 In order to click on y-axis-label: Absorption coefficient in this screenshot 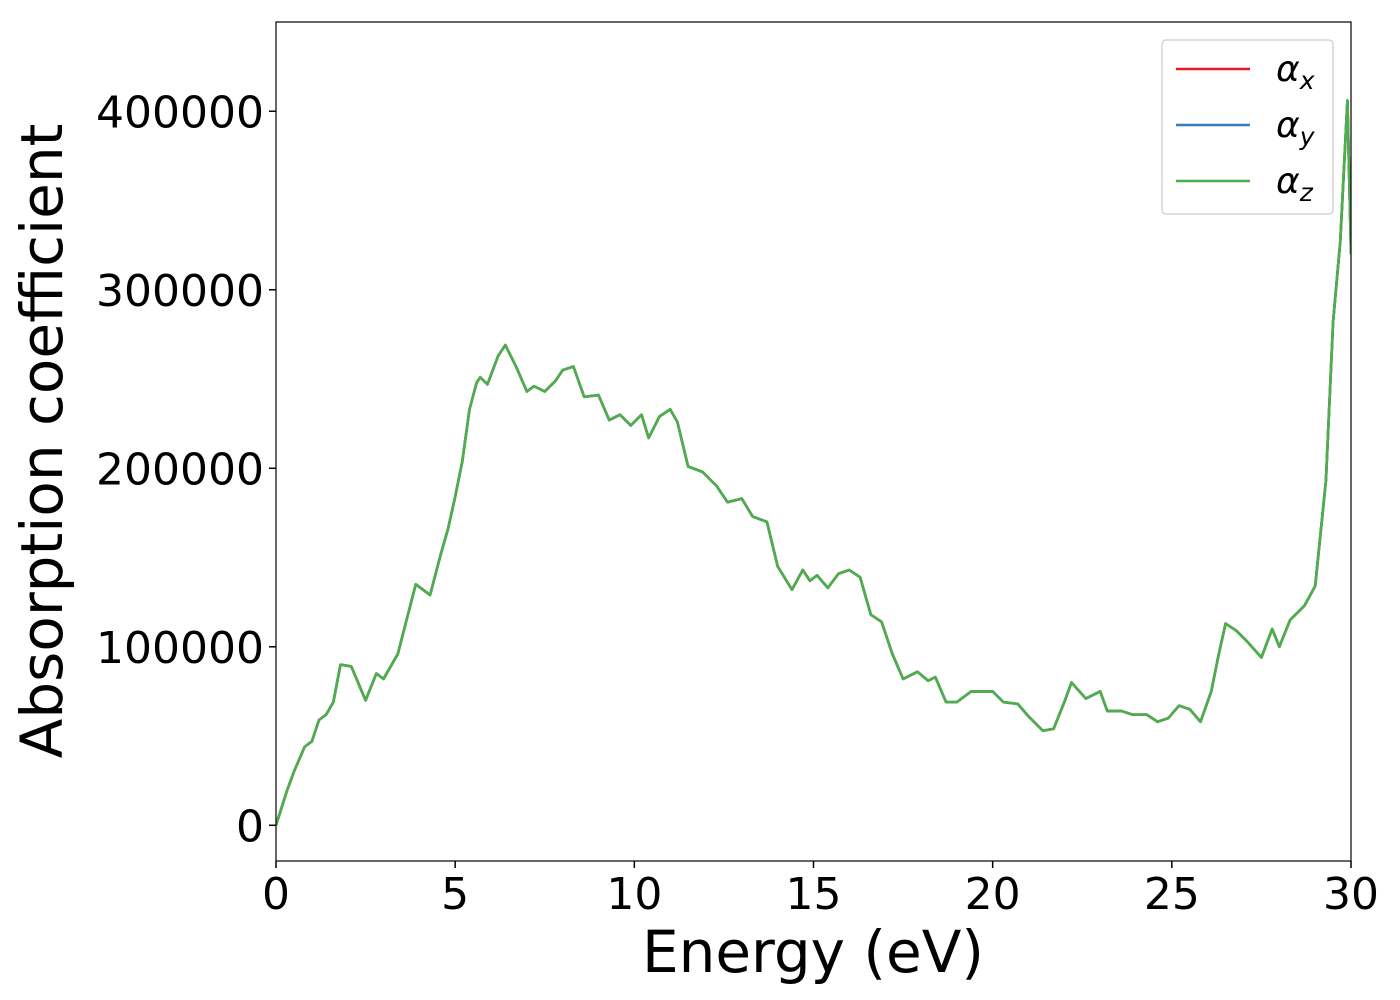, I will do `click(42, 441)`.